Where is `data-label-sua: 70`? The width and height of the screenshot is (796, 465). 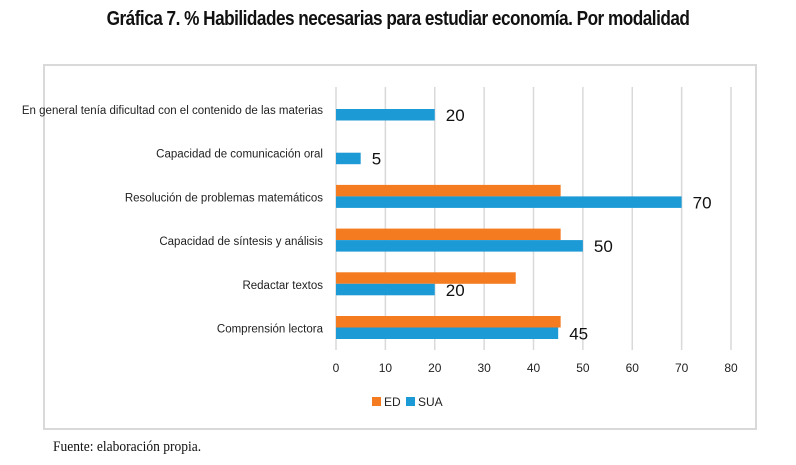
data-label-sua: 70 is located at coordinates (702, 202).